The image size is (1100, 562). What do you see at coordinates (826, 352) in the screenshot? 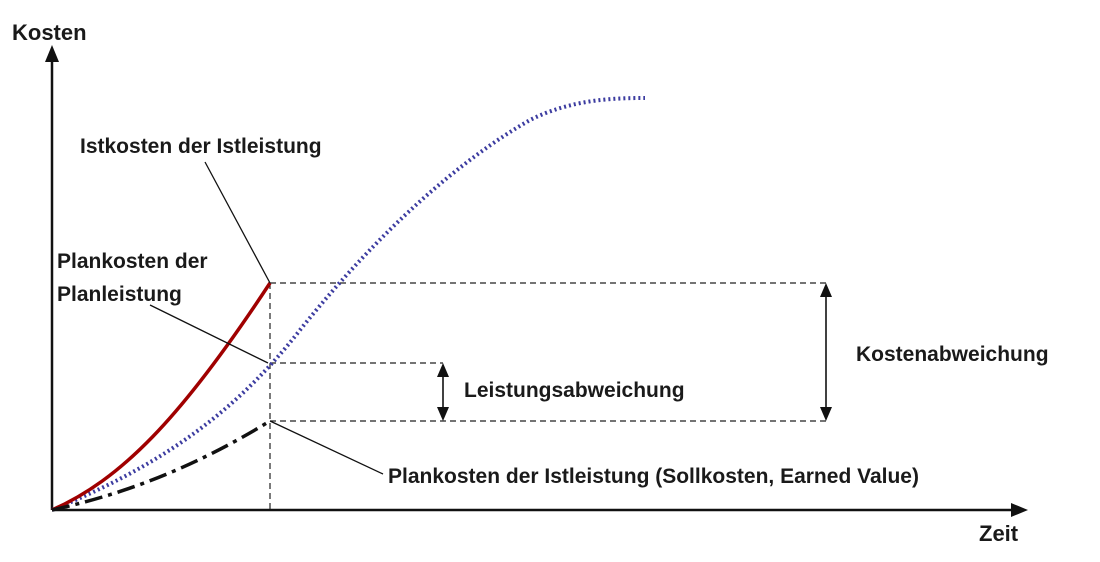
I see `kostenabweichung-arrow` at bounding box center [826, 352].